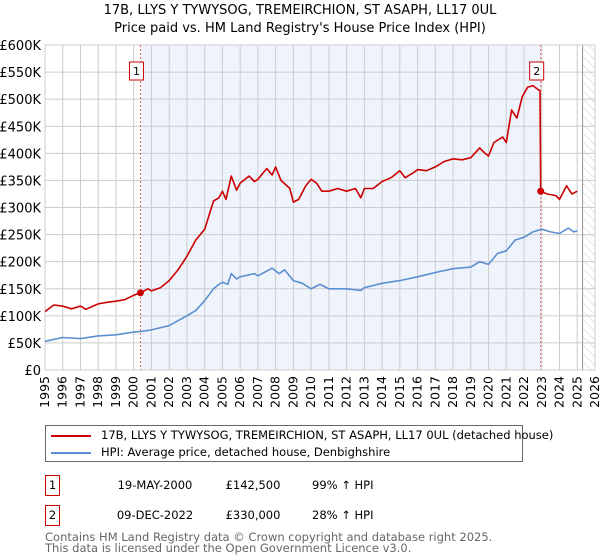 Image resolution: width=600 pixels, height=560 pixels. What do you see at coordinates (470, 392) in the screenshot?
I see `x-tick-label: 2019` at bounding box center [470, 392].